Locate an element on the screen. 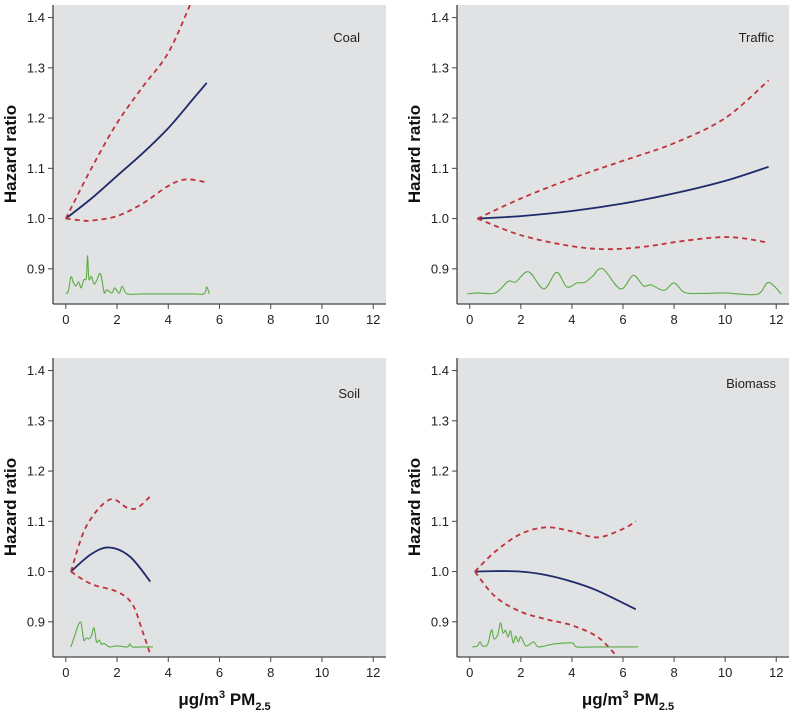 The image size is (800, 724). panel-label: Coal is located at coordinates (346, 37).